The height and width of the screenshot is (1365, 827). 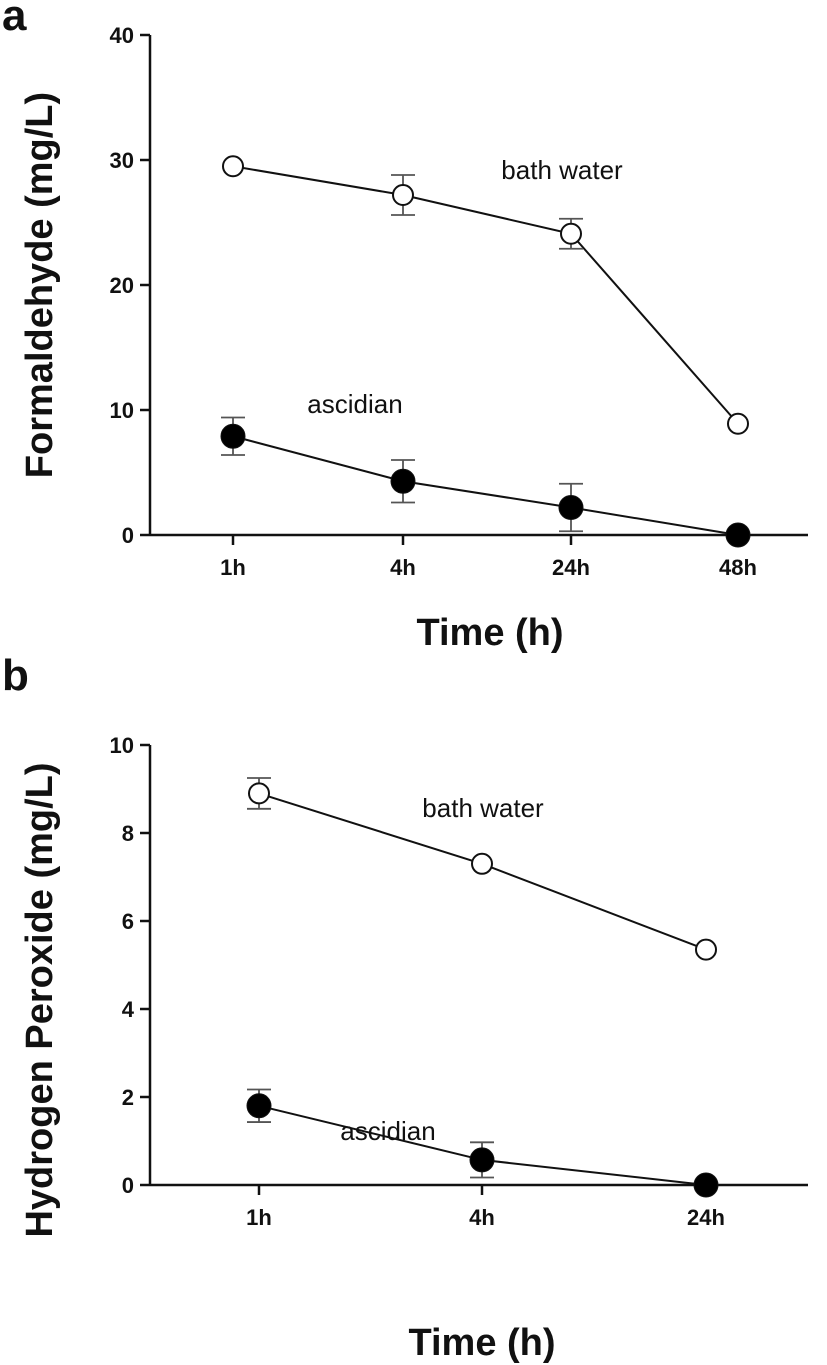 I want to click on panel-a-y-tick-label: 10, so click(x=122, y=410).